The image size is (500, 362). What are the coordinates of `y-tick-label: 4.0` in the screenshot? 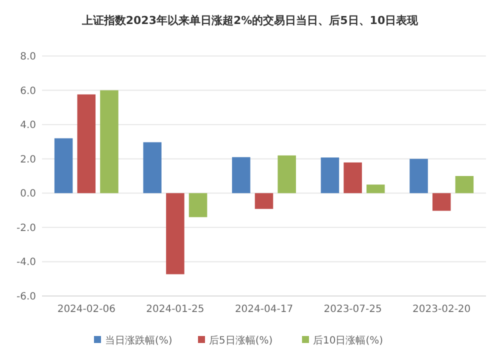 It's located at (28, 126).